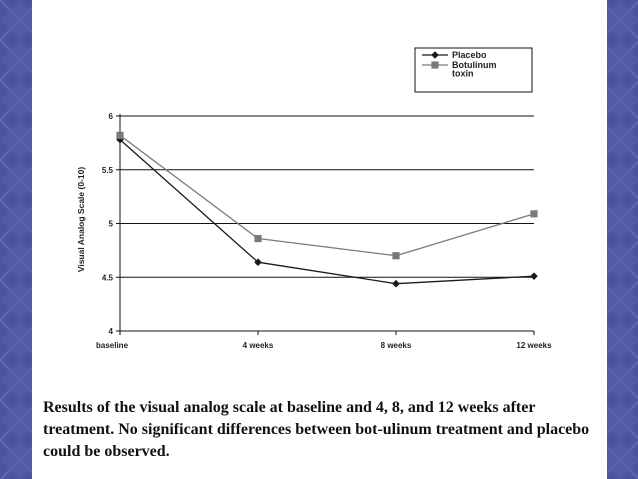 The image size is (638, 479). Describe the element at coordinates (81, 220) in the screenshot. I see `y-axis-label: Visual Analog Scale (0-10)` at that location.